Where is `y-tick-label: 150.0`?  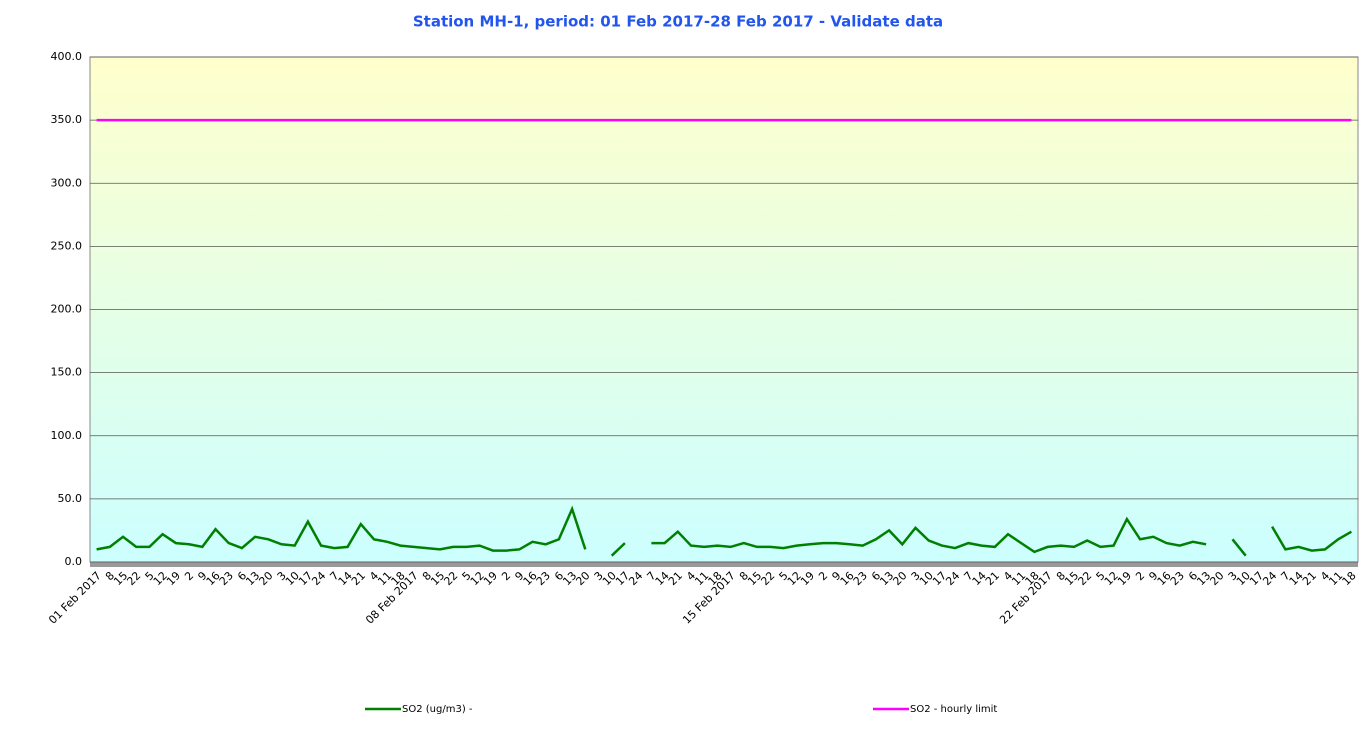
y-tick-label: 150.0 is located at coordinates (67, 372).